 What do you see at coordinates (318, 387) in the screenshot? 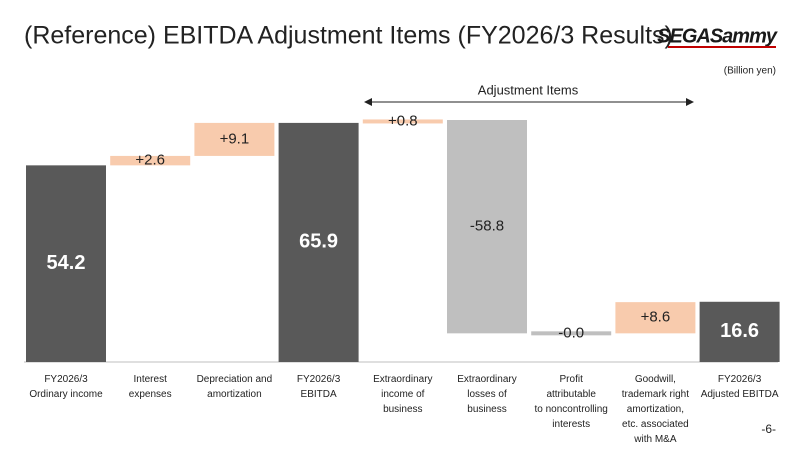
I see `category-label: FY2026/3 EBITDA` at bounding box center [318, 387].